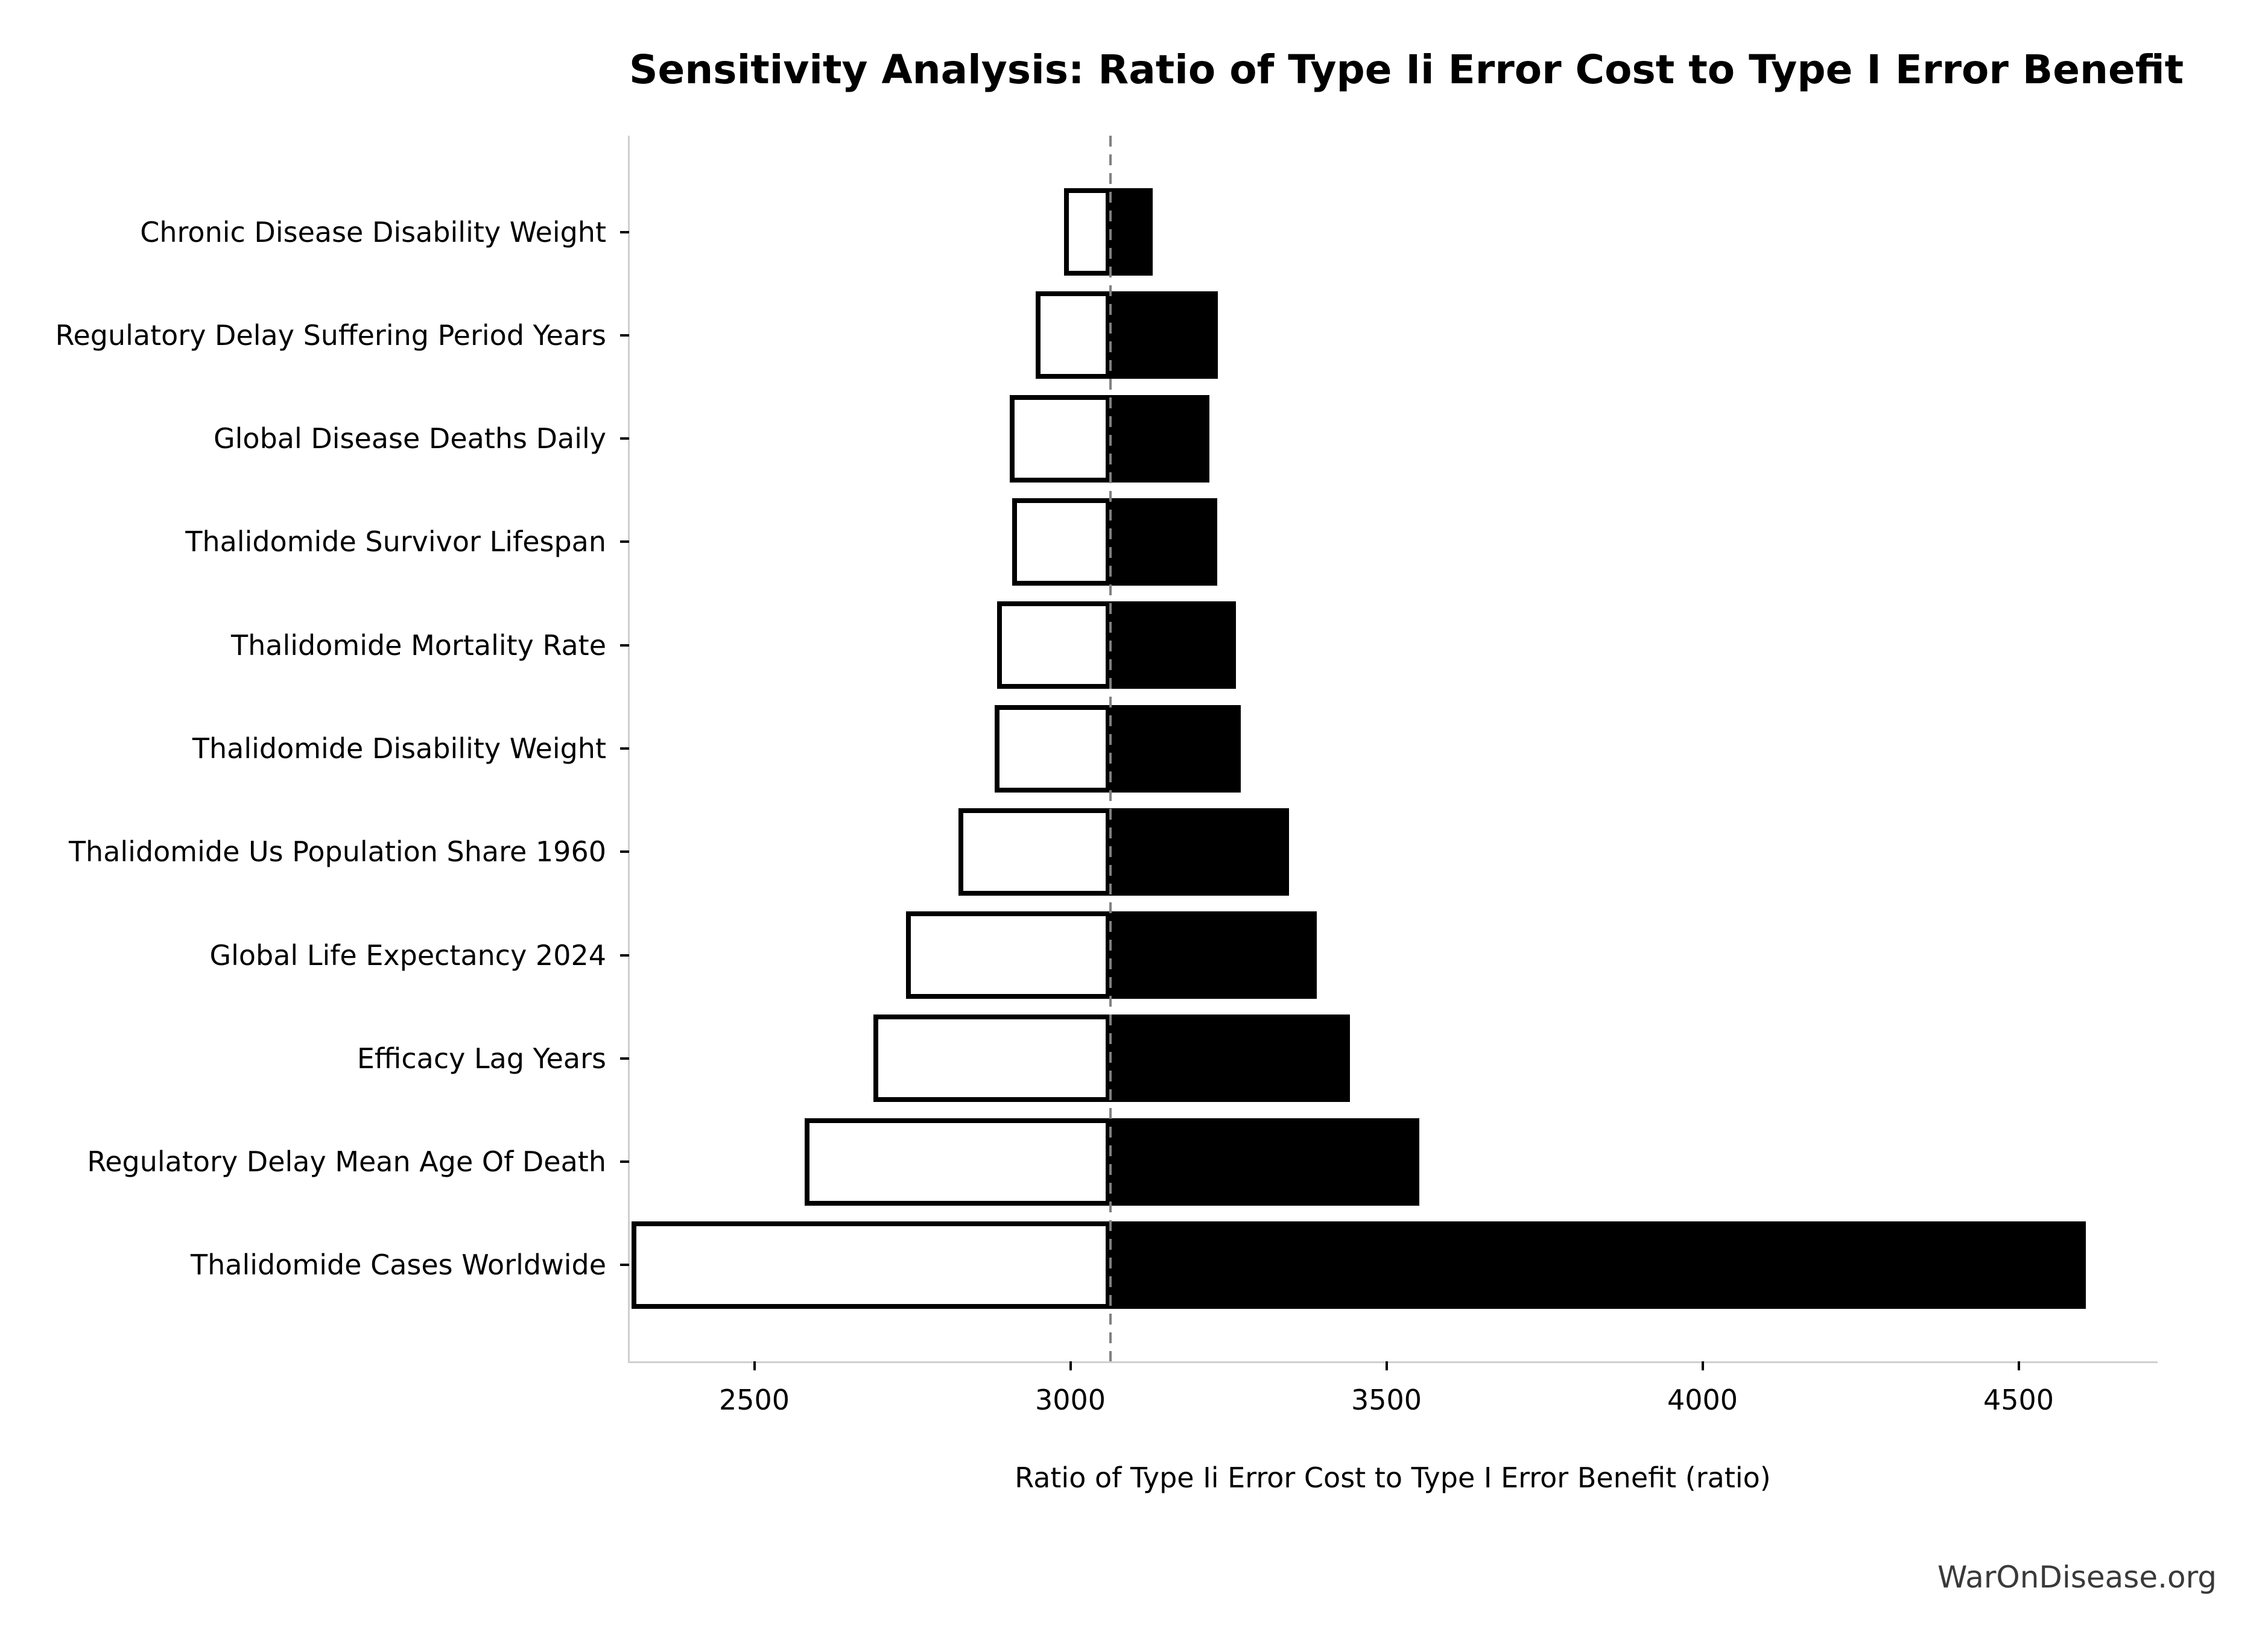 The image size is (2268, 1646). I want to click on bar-low-chronic-disease-disability-weight, so click(1087, 232).